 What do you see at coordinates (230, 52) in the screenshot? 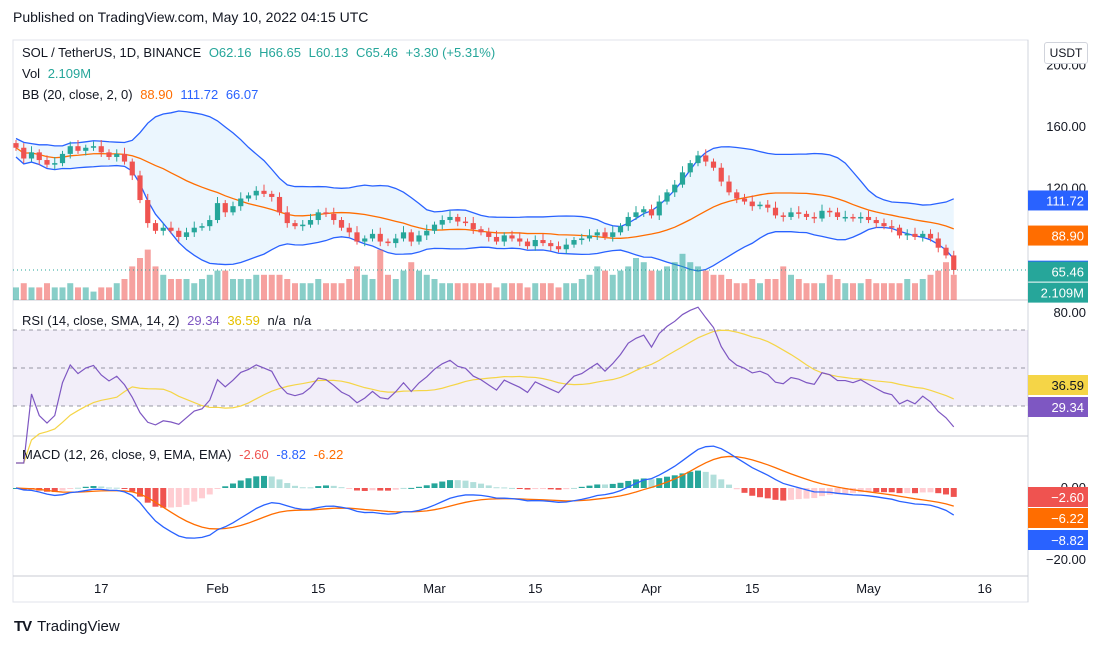
I see `open-value: O62.16` at bounding box center [230, 52].